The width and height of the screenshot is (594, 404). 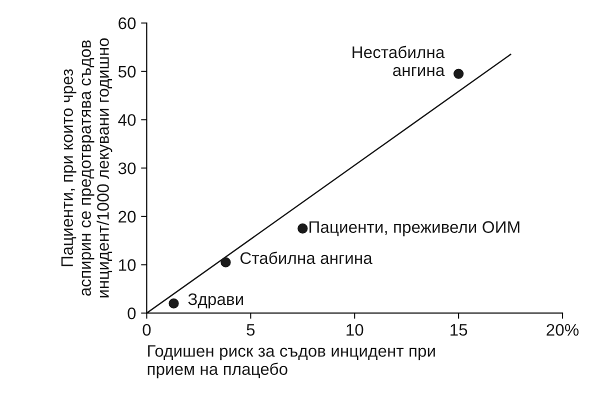 I want to click on y-tick-label: 40, so click(x=127, y=120).